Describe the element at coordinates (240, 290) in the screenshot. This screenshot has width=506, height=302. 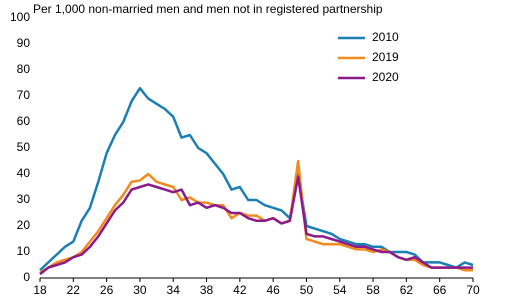
I see `x-tick-label: 42` at that location.